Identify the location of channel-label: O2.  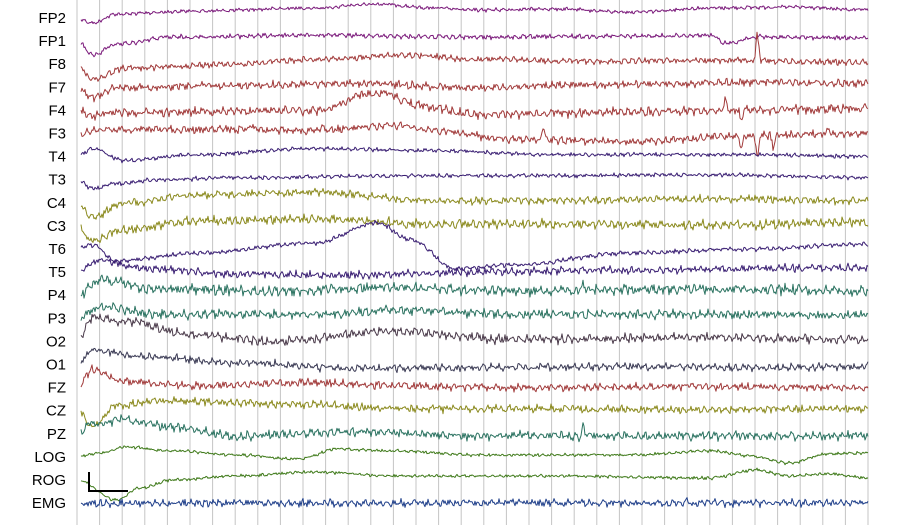
(56, 341).